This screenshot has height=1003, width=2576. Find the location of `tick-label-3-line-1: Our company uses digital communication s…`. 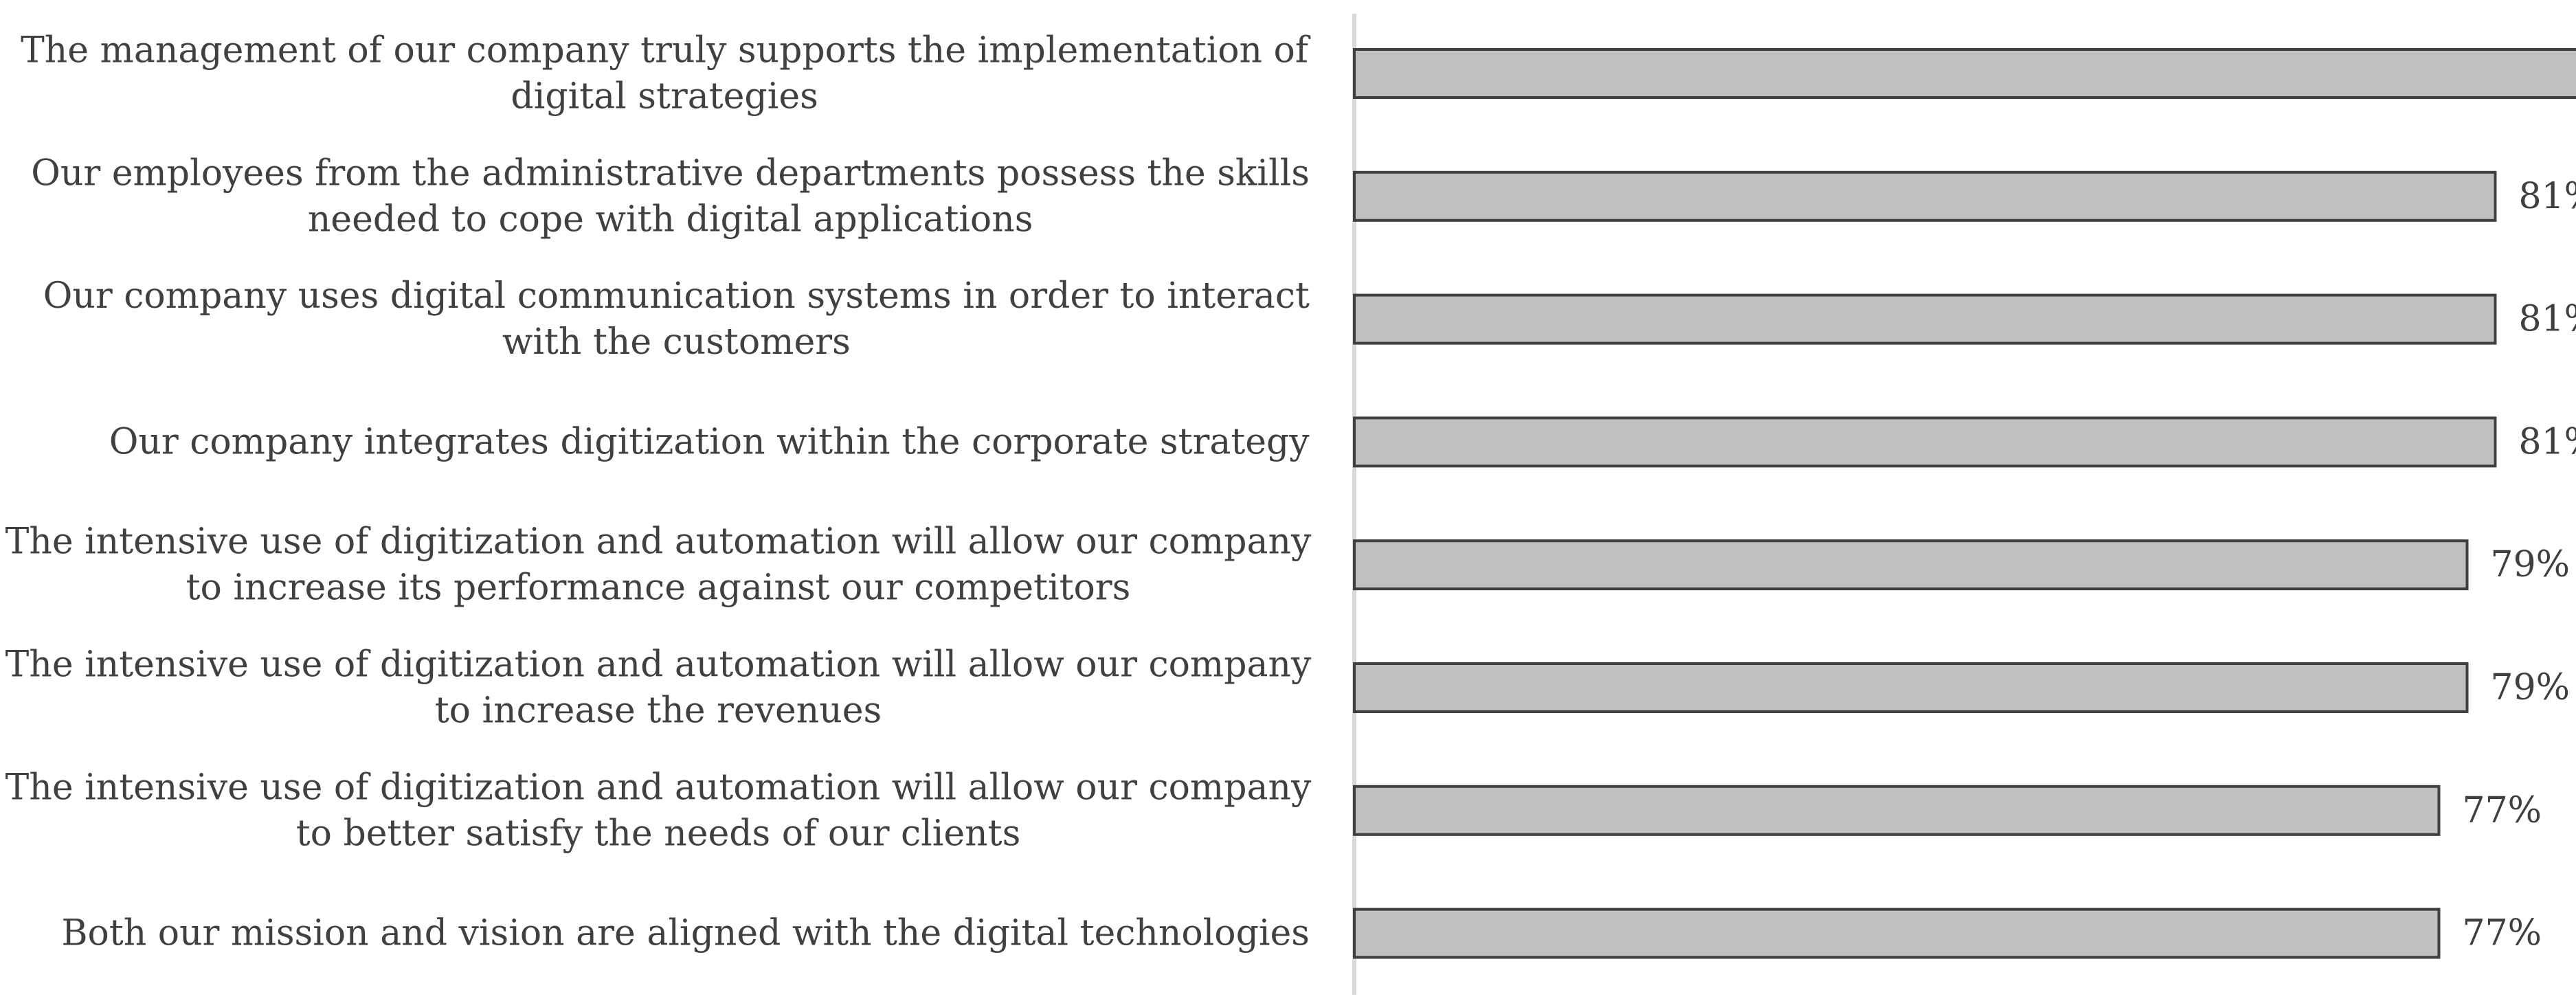

tick-label-3-line-1: Our company uses digital communication s… is located at coordinates (676, 296).